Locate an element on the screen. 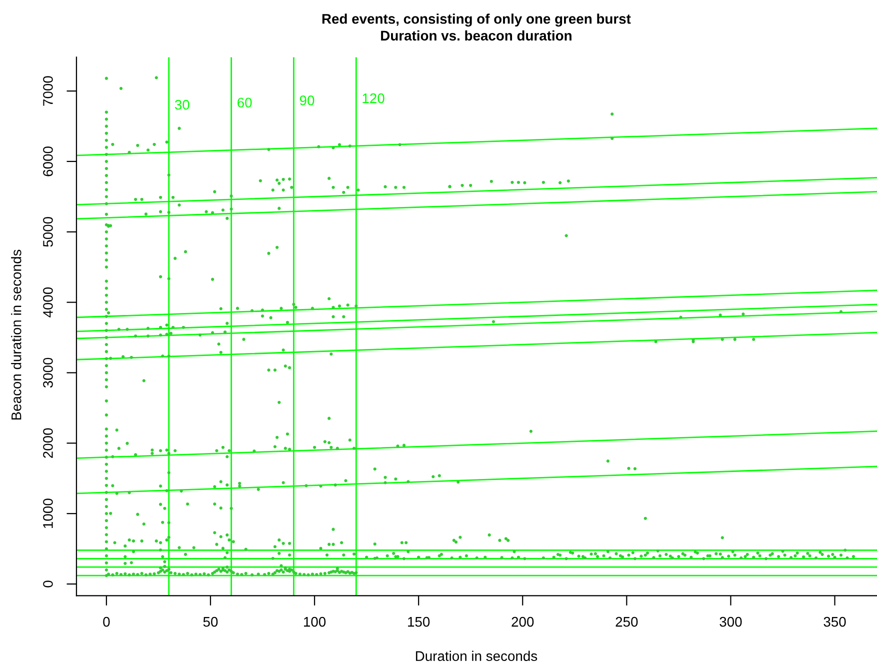 The width and height of the screenshot is (877, 670). y-tick-label: 4000 is located at coordinates (48, 302).